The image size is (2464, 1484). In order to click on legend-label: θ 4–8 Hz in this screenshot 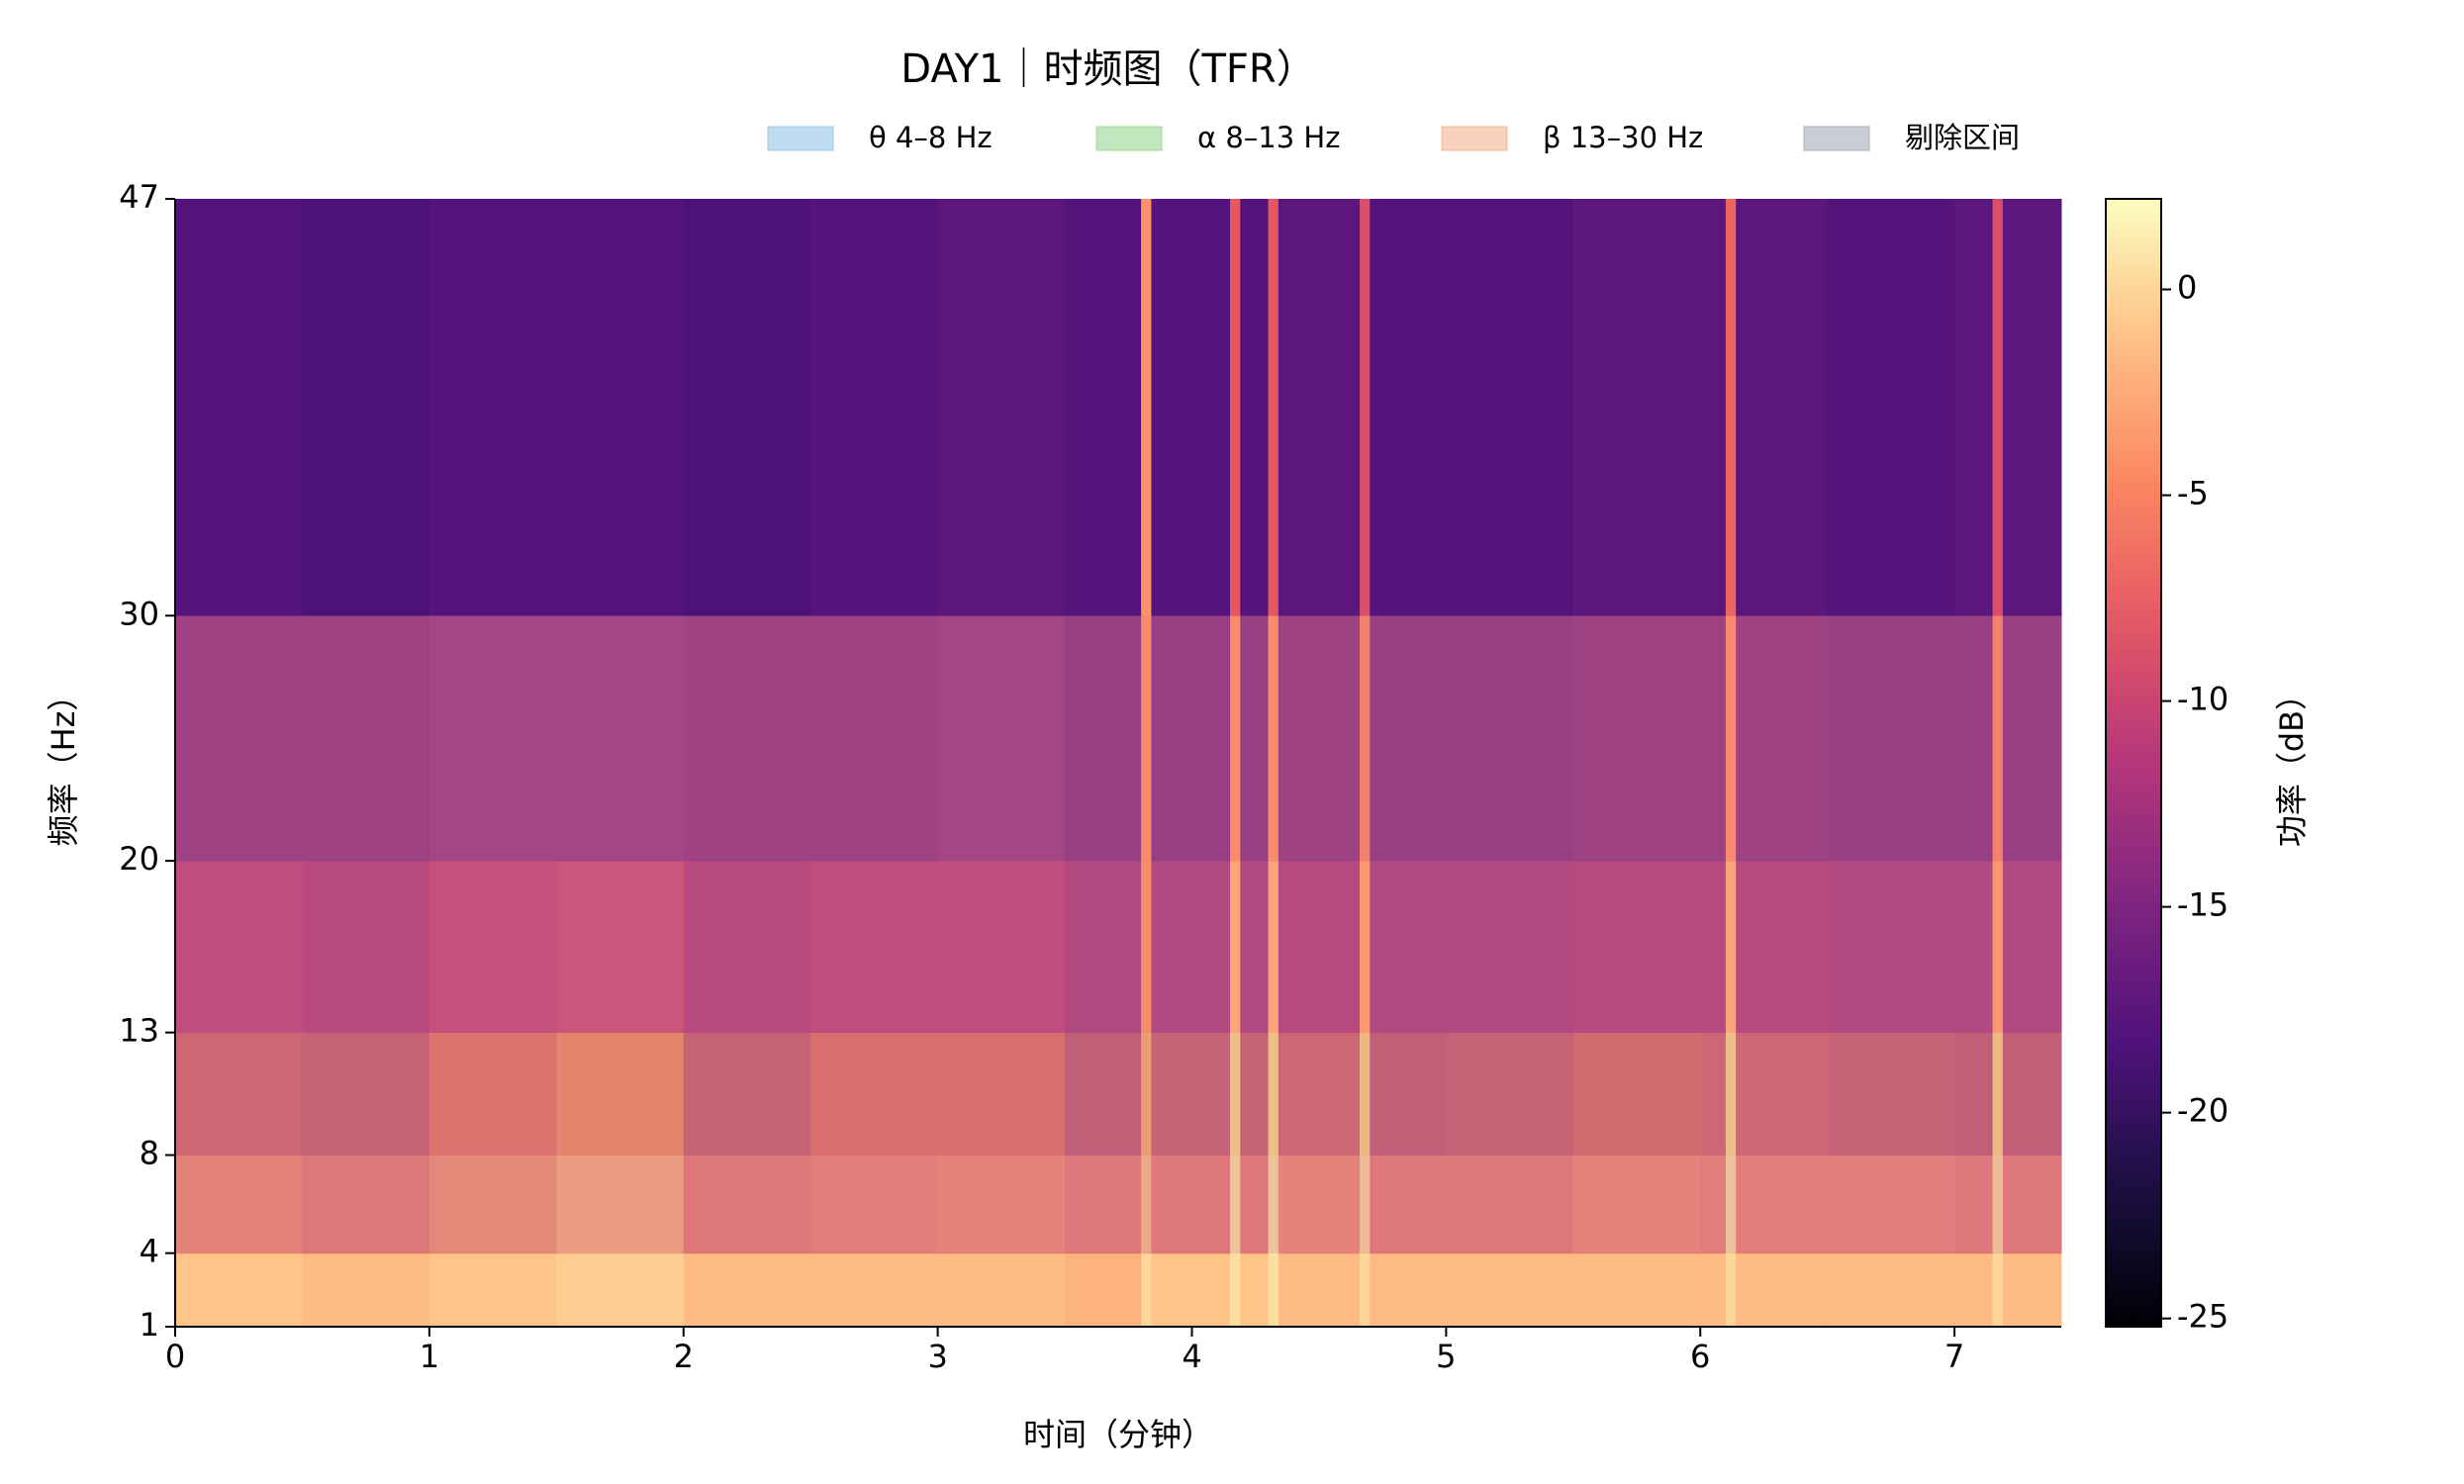, I will do `click(931, 137)`.